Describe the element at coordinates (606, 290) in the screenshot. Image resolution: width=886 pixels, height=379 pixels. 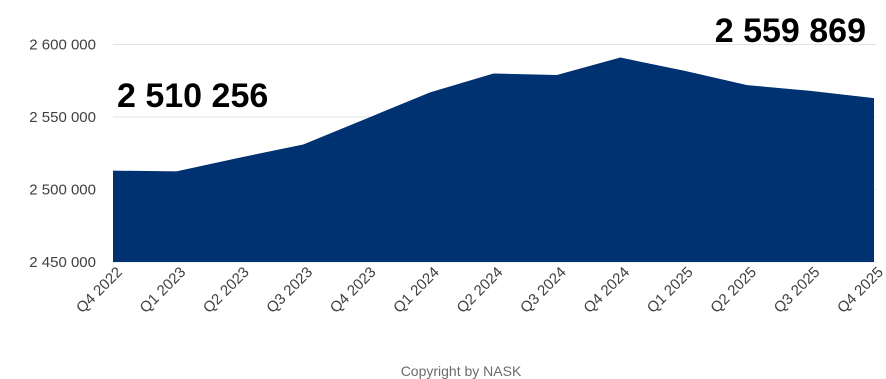
I see `x-tick-label: Q4 2024` at that location.